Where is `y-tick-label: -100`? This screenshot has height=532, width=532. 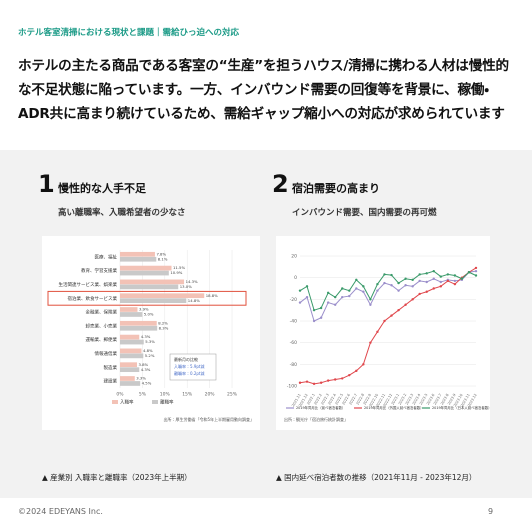 y-tick-label: -100 is located at coordinates (292, 387).